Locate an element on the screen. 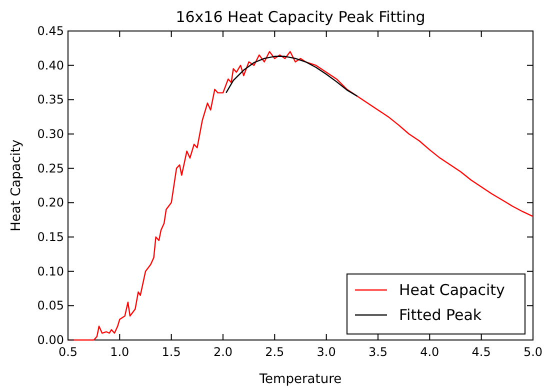 The width and height of the screenshot is (553, 391). x-tick-label: 1.5 is located at coordinates (171, 352).